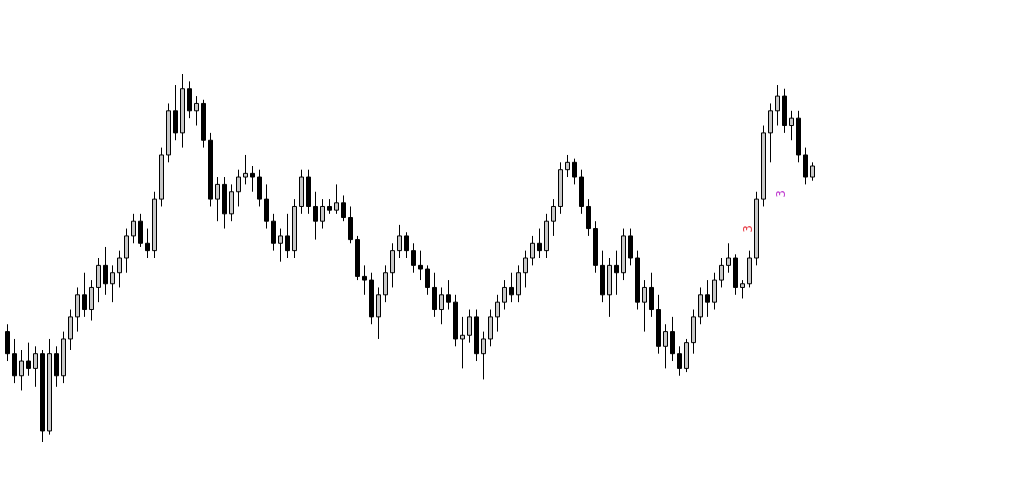 This screenshot has width=1024, height=496. I want to click on annotation: 3, so click(781, 193).